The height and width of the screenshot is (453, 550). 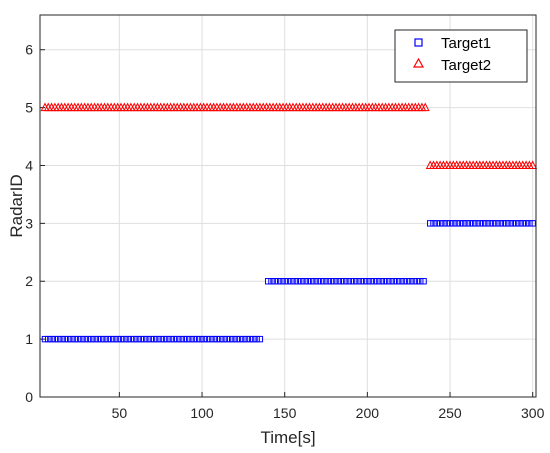 I want to click on x-tick-label: 200, so click(x=368, y=413).